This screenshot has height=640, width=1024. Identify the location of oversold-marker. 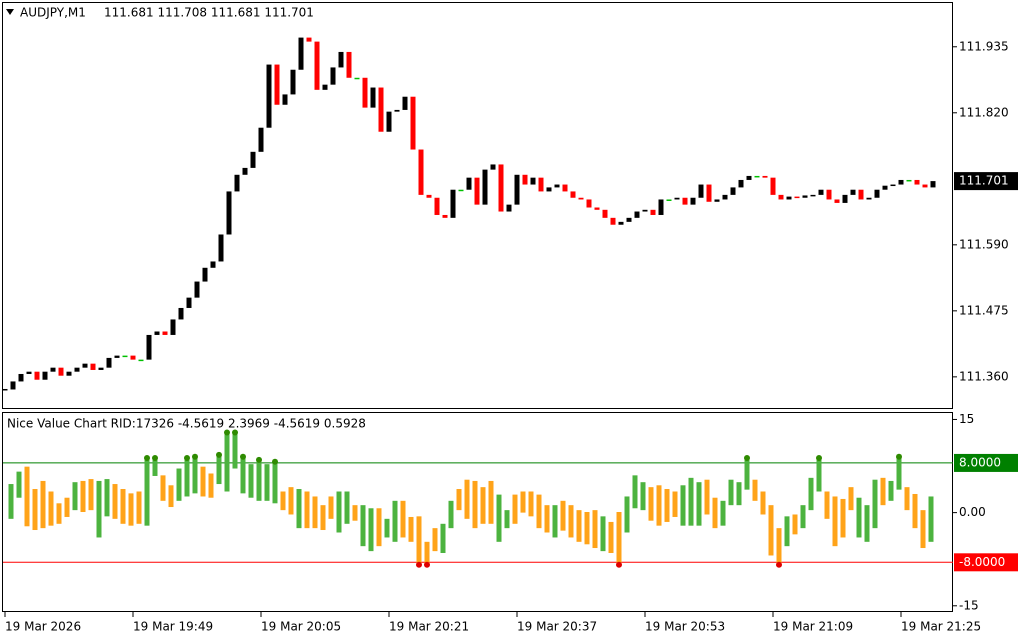
(779, 564).